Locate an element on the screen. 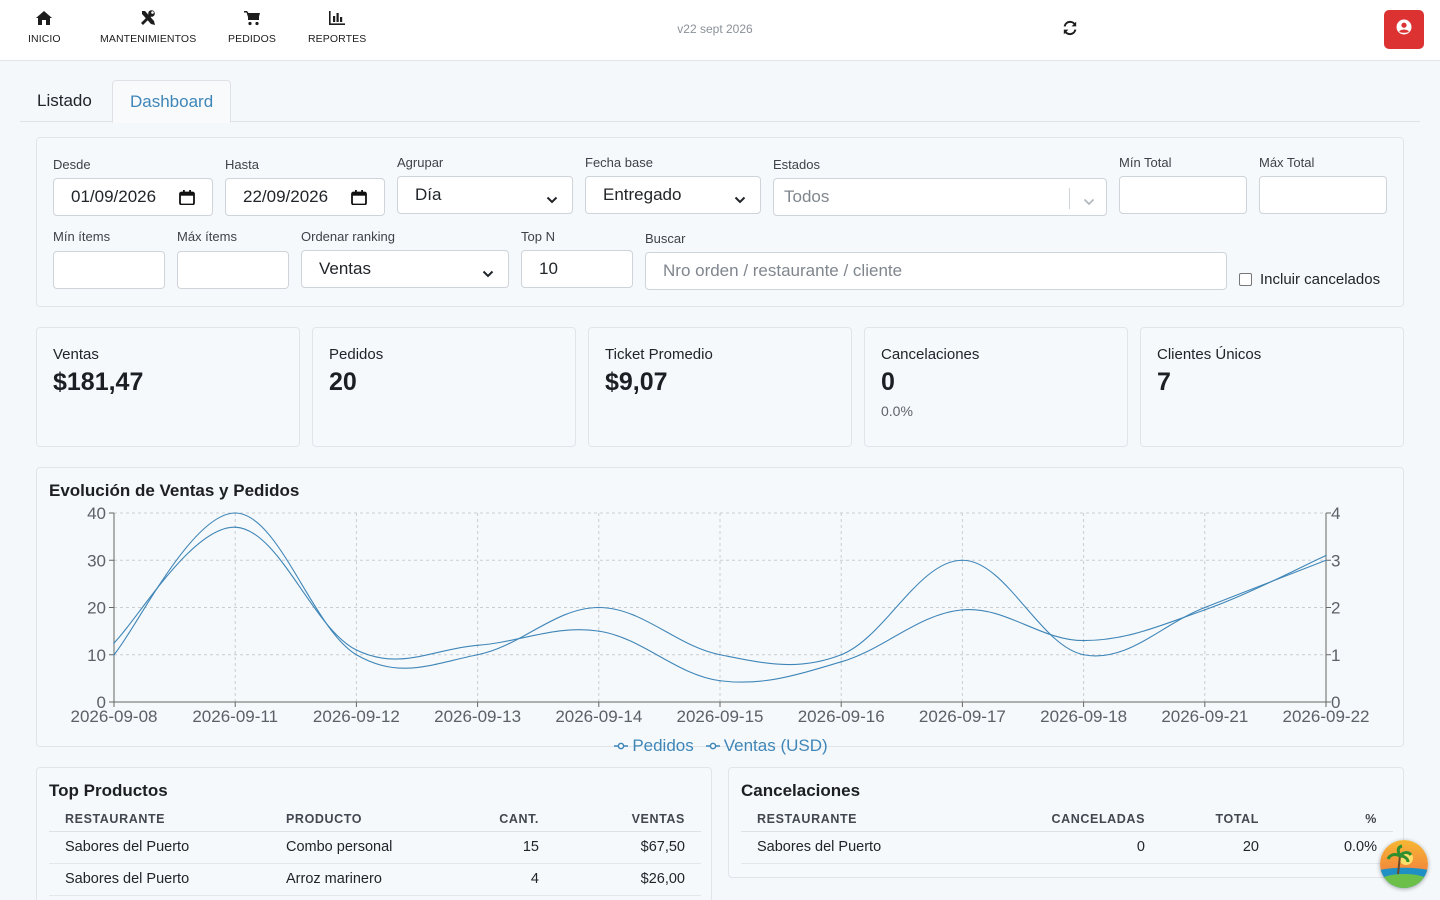 This screenshot has height=900, width=1440. series-line-pedidos is located at coordinates (720, 590).